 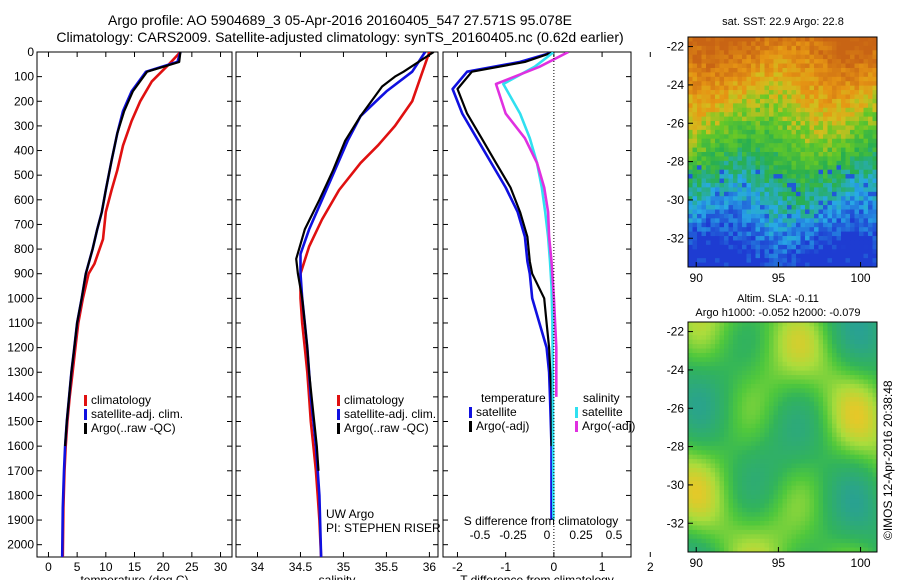 I want to click on y-tick-label: 100, so click(x=24, y=77).